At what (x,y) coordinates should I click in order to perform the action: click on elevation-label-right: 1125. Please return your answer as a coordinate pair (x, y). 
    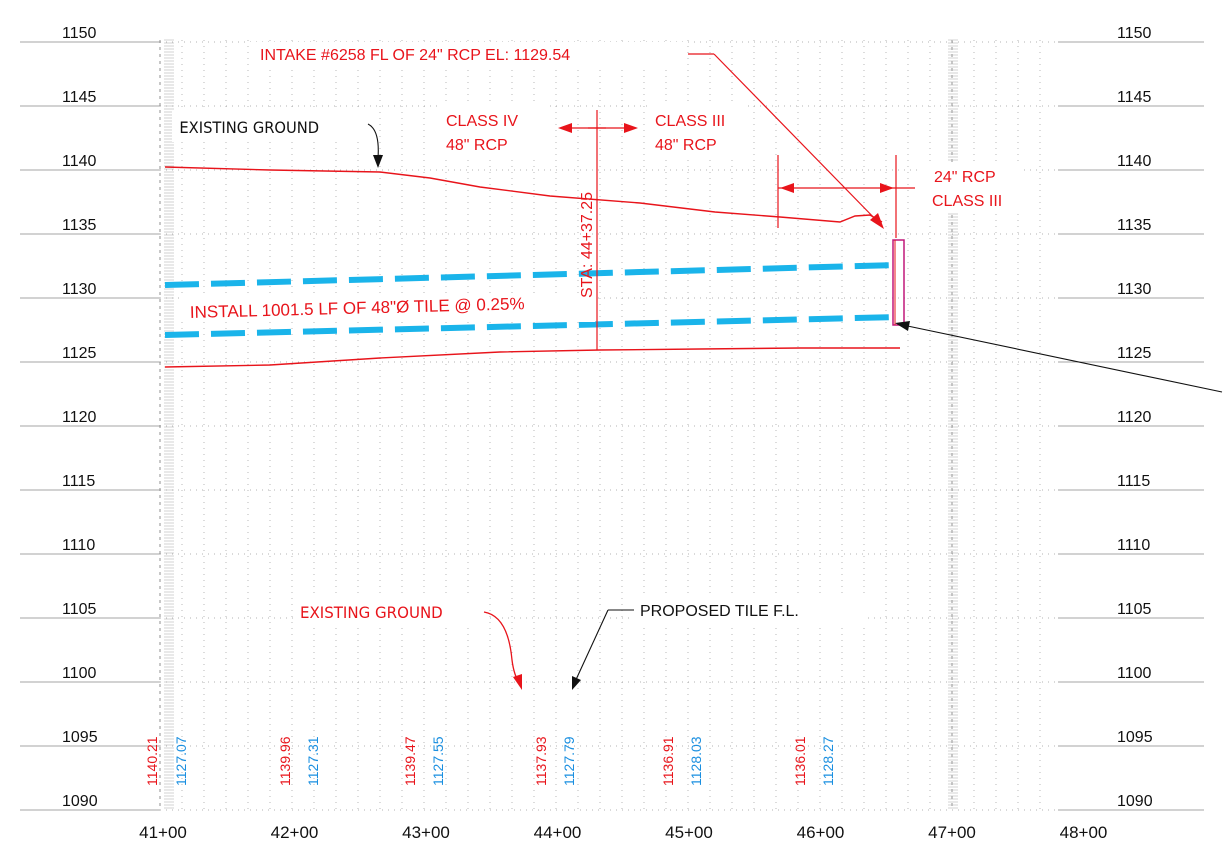
    Looking at the image, I should click on (1134, 353).